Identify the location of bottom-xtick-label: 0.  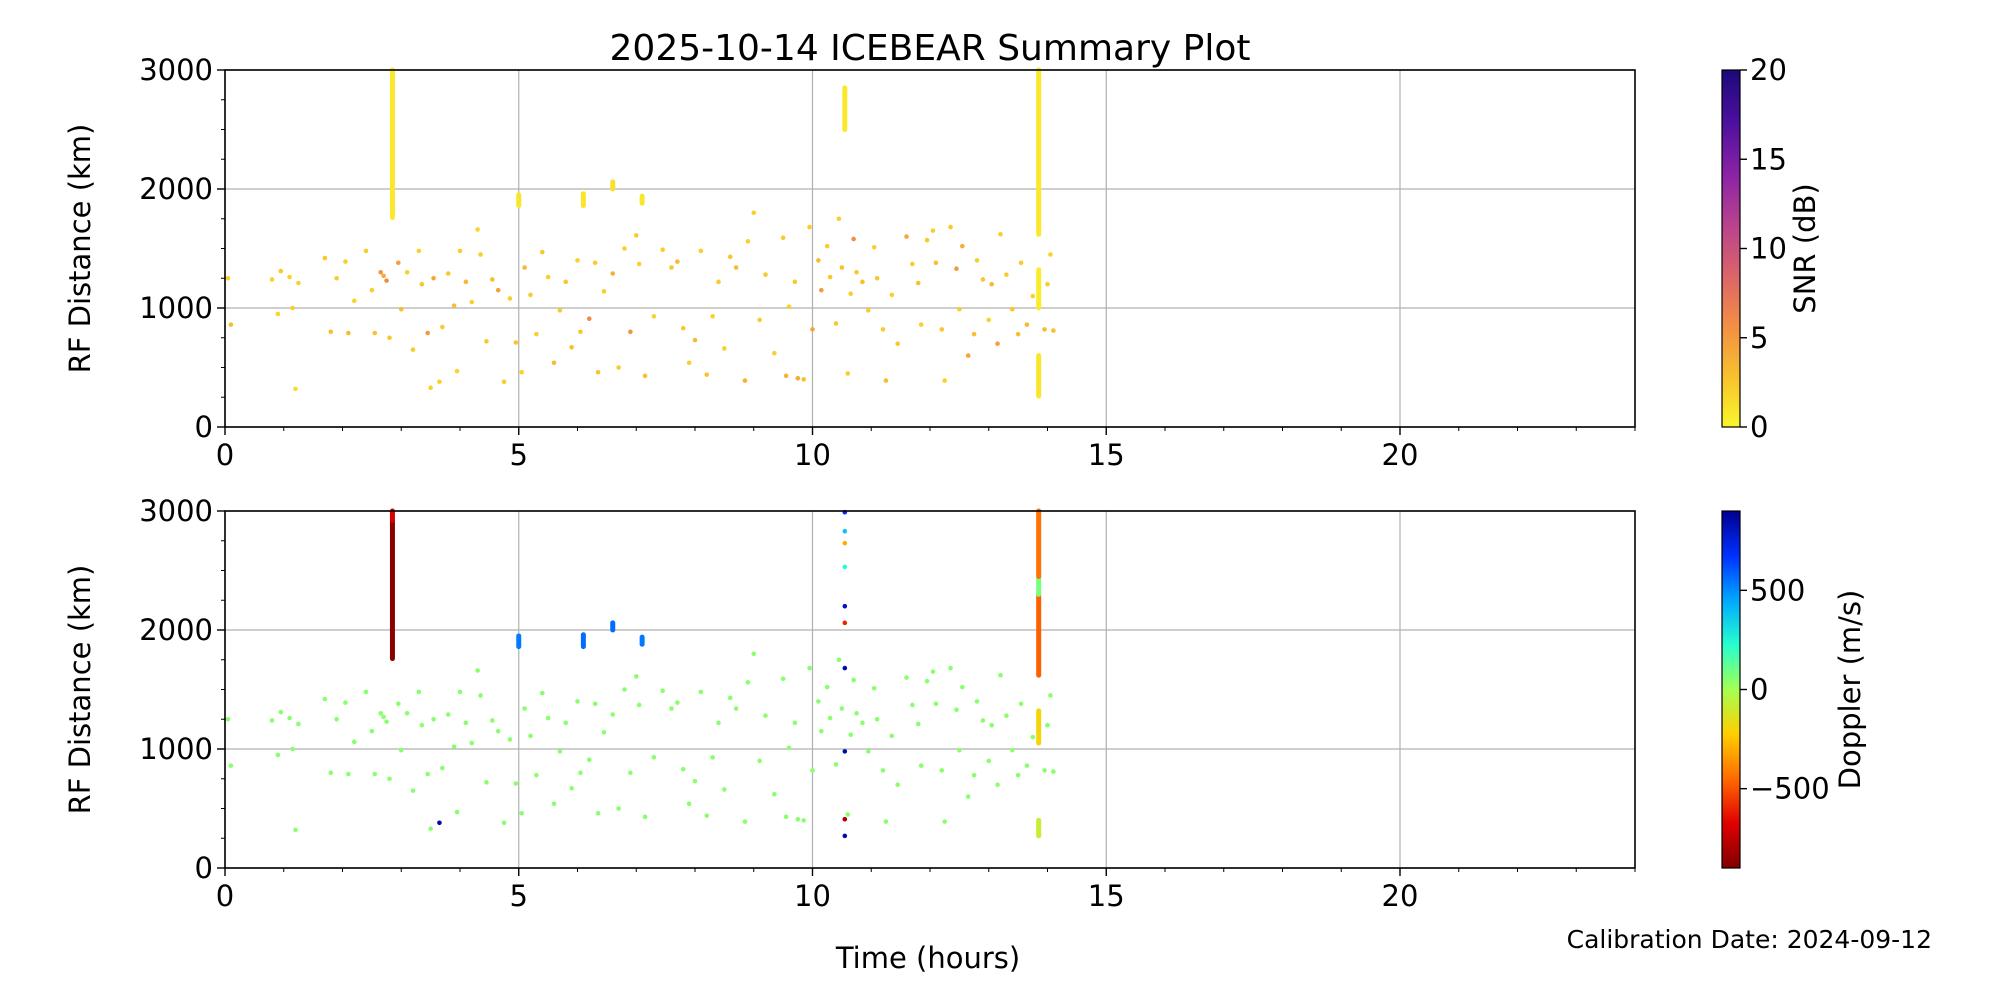
(225, 896).